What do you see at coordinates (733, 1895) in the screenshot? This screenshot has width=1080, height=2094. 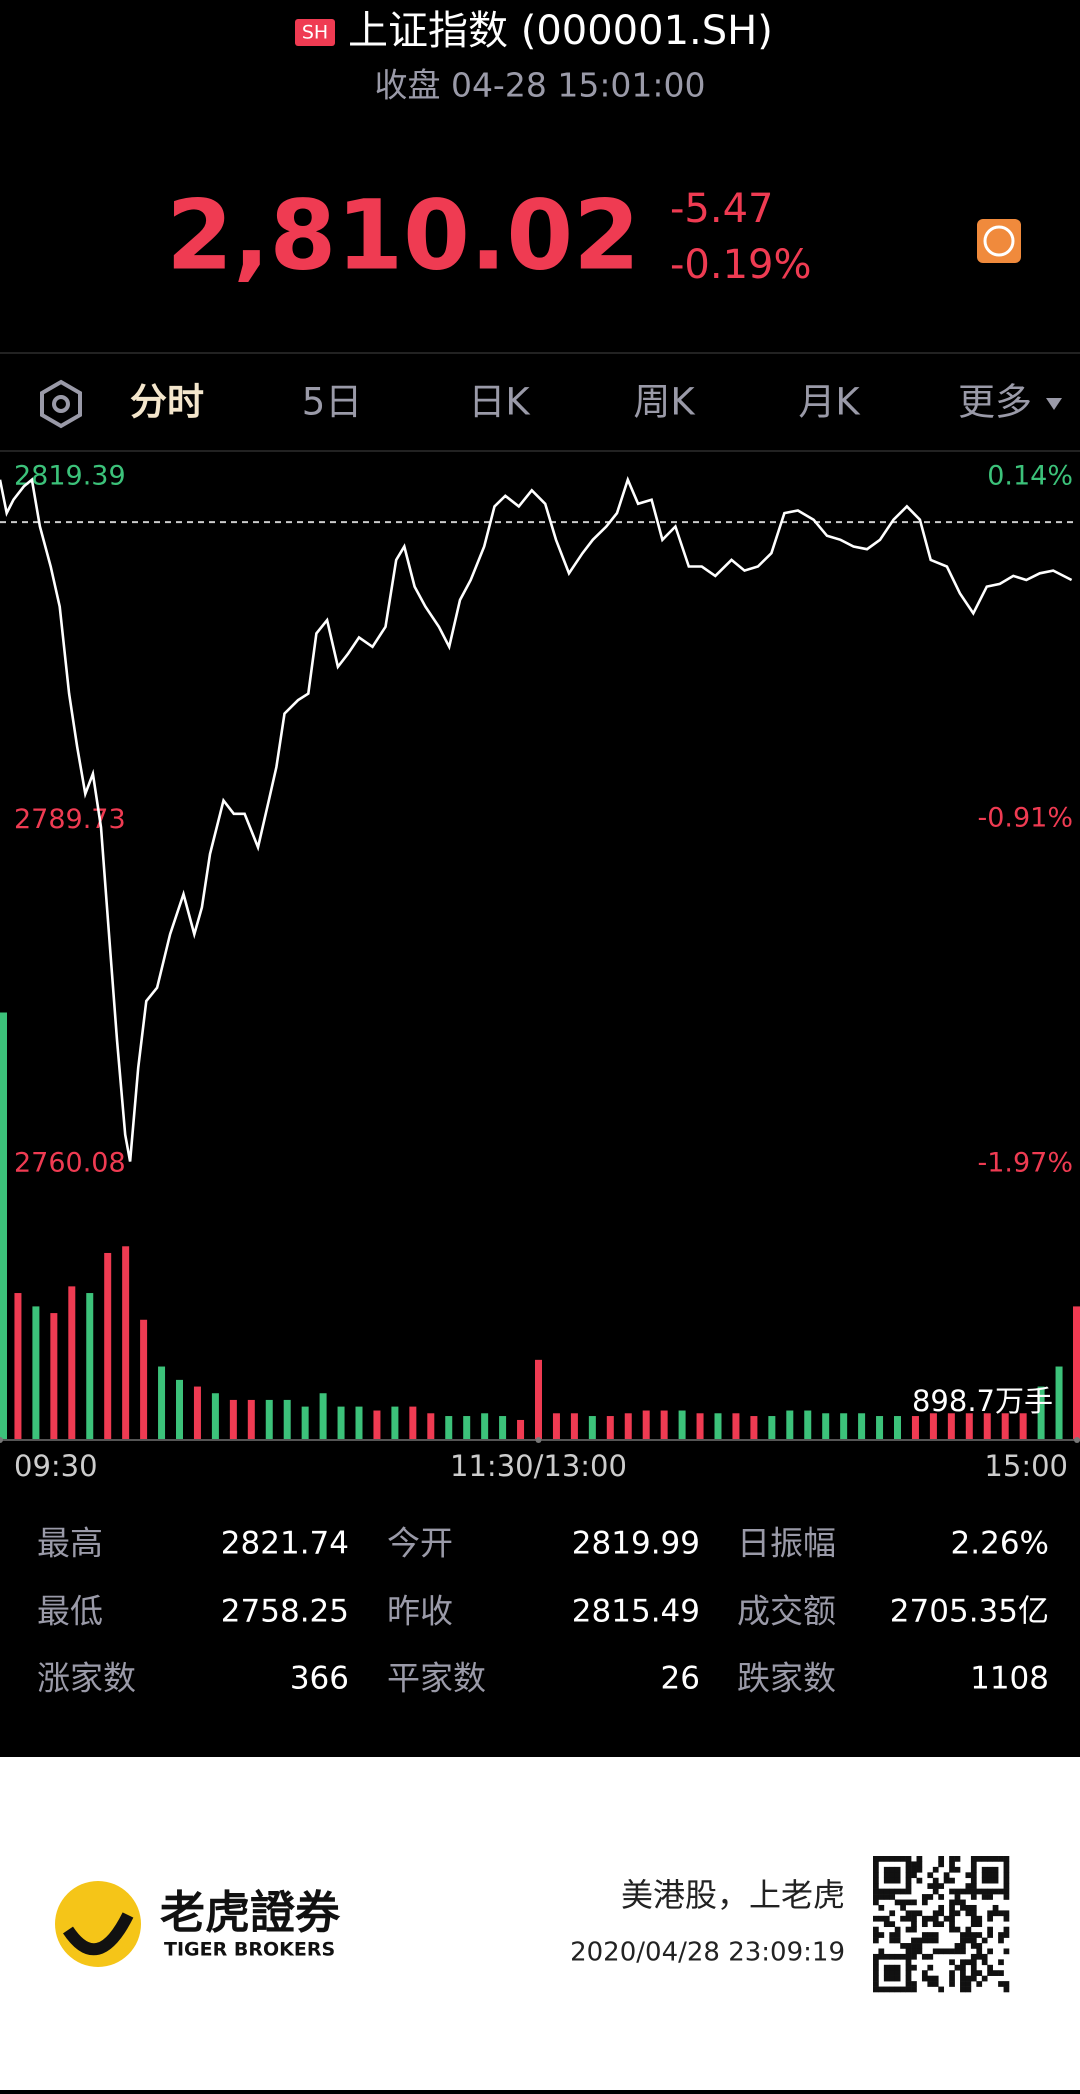 I see `slogan: 美港股，上老虎` at bounding box center [733, 1895].